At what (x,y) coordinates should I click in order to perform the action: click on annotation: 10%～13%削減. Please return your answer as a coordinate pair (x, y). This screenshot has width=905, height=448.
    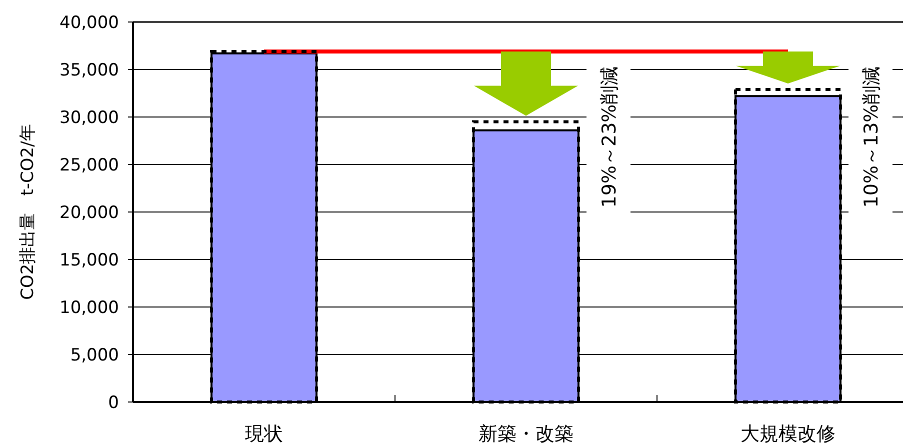
    Looking at the image, I should click on (871, 137).